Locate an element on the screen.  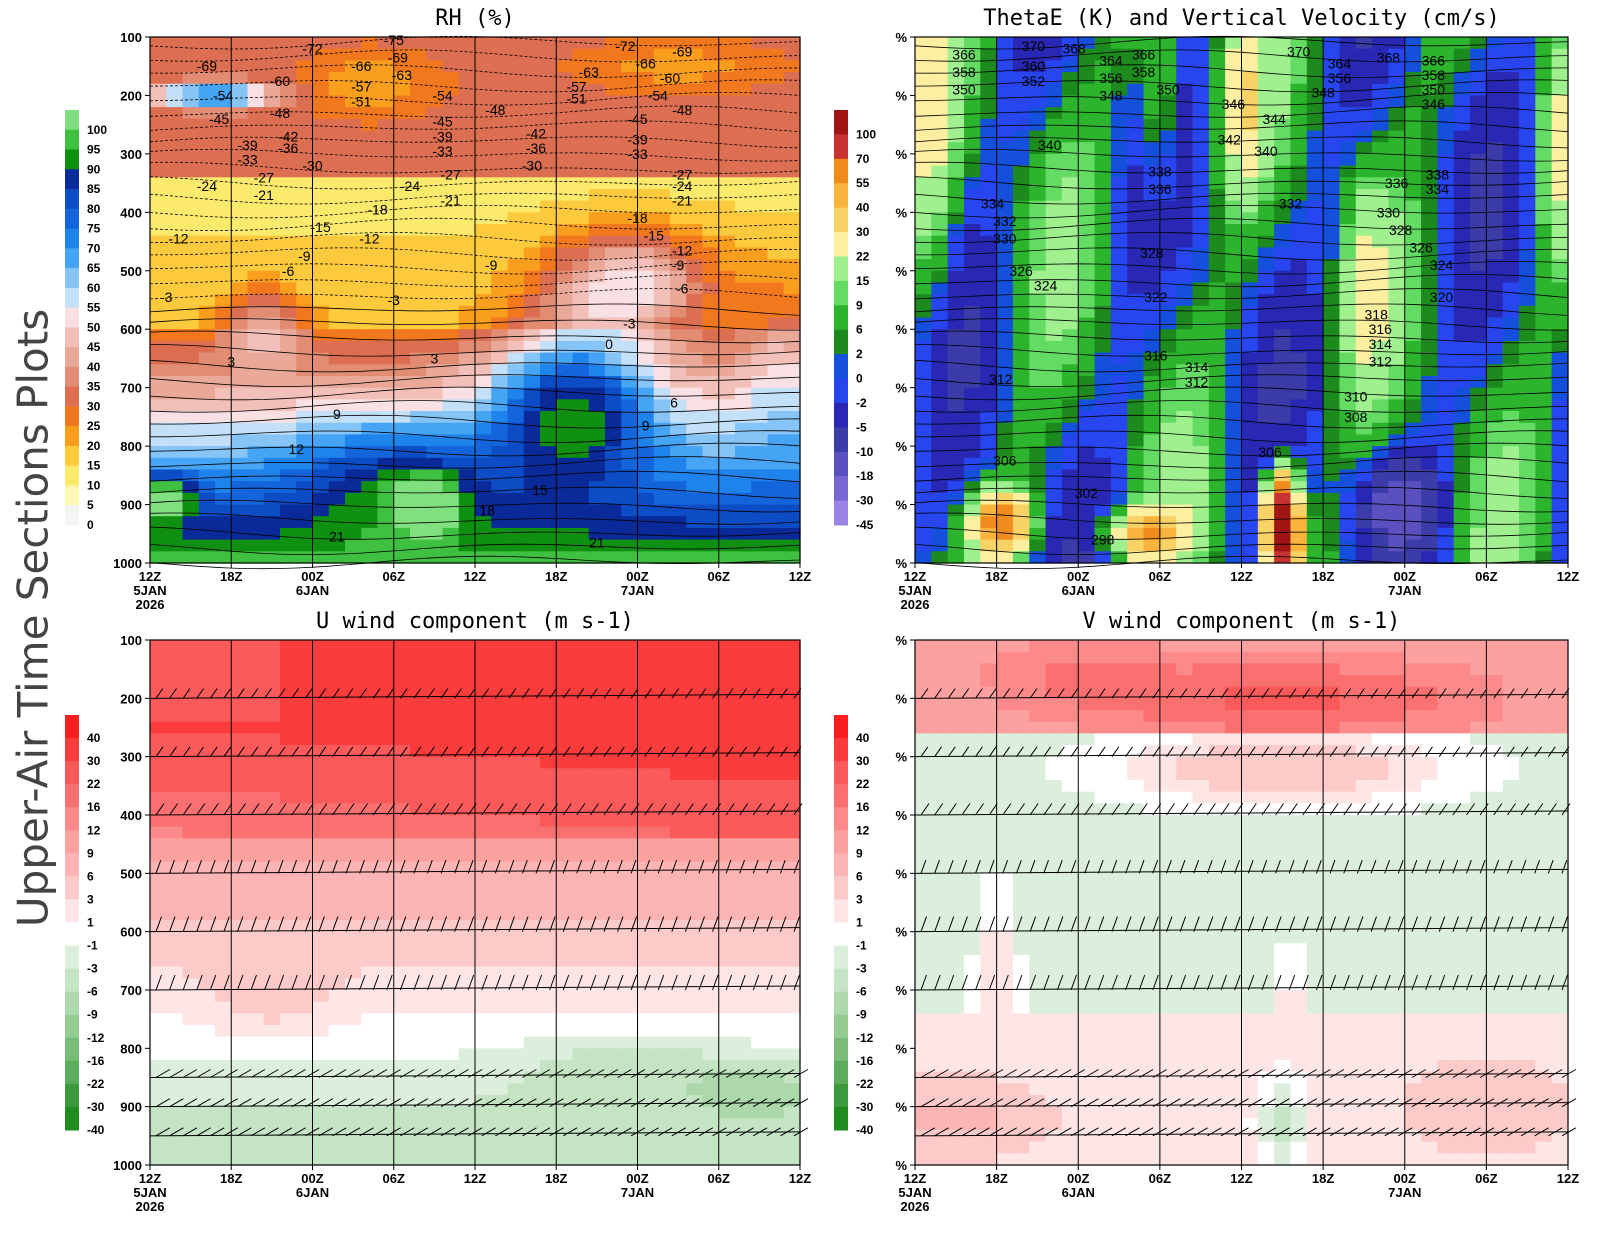
contour-label: -45 is located at coordinates (442, 122).